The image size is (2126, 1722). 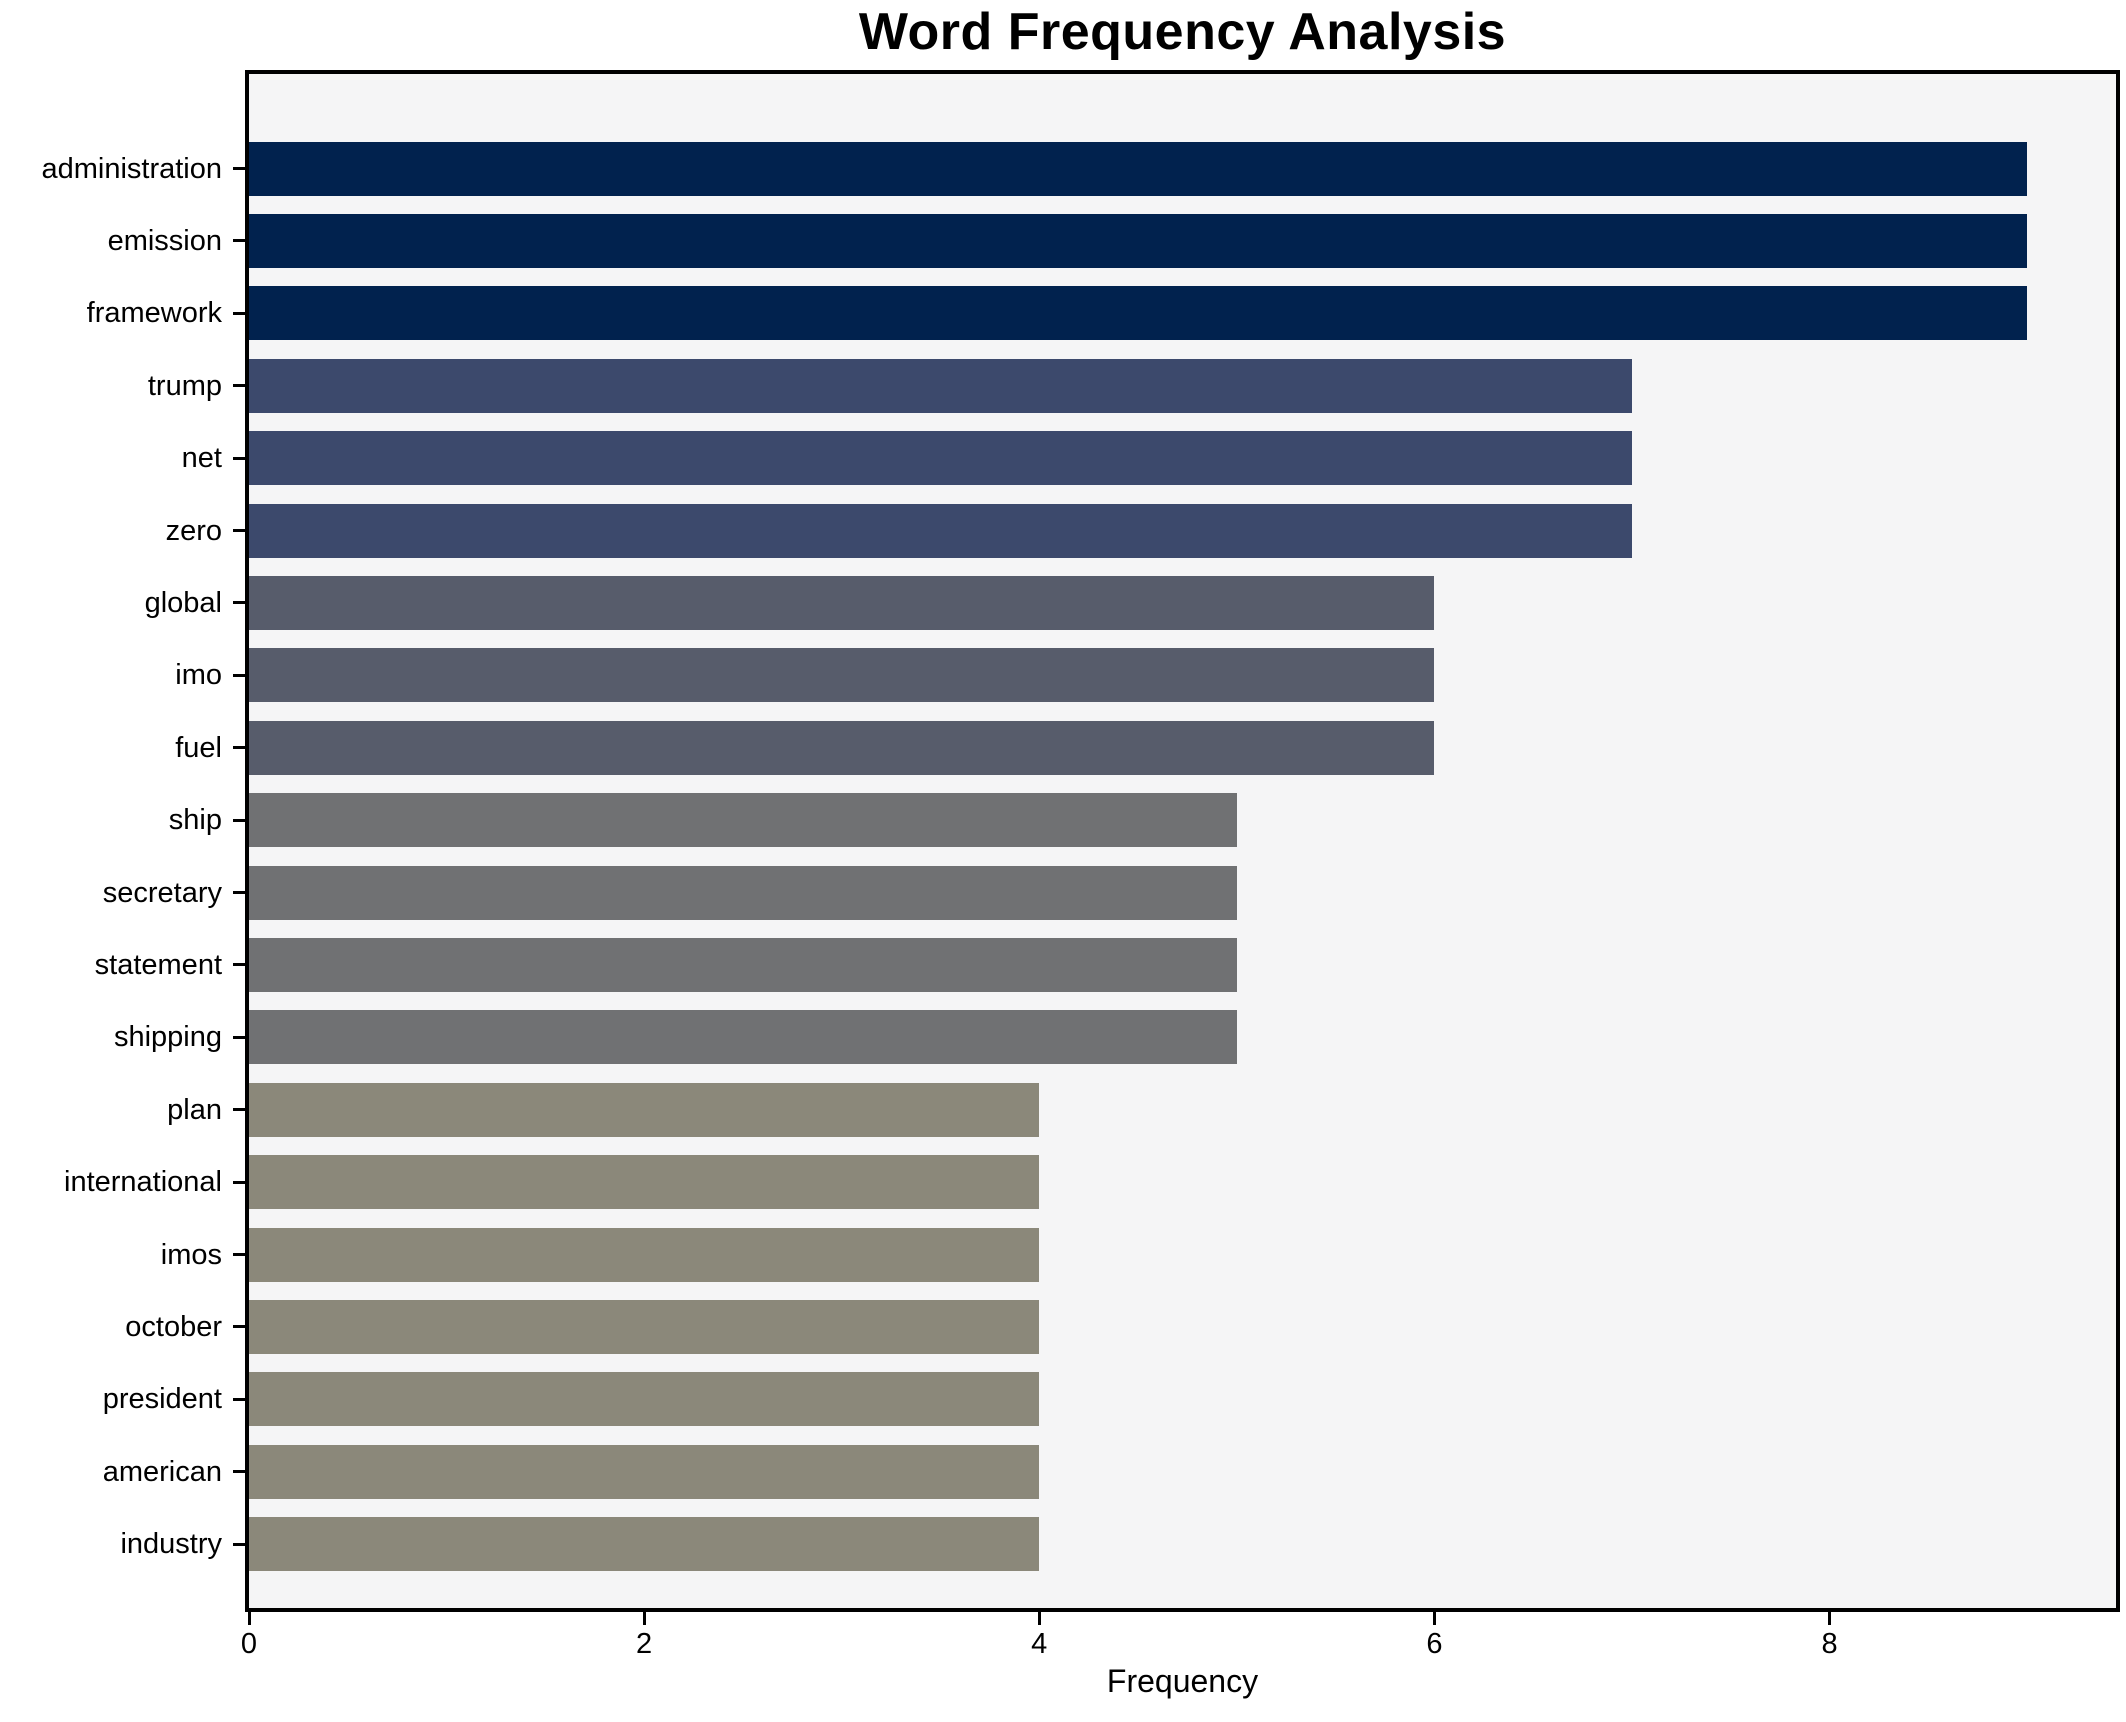 What do you see at coordinates (171, 1544) in the screenshot?
I see `y-tick-label: industry` at bounding box center [171, 1544].